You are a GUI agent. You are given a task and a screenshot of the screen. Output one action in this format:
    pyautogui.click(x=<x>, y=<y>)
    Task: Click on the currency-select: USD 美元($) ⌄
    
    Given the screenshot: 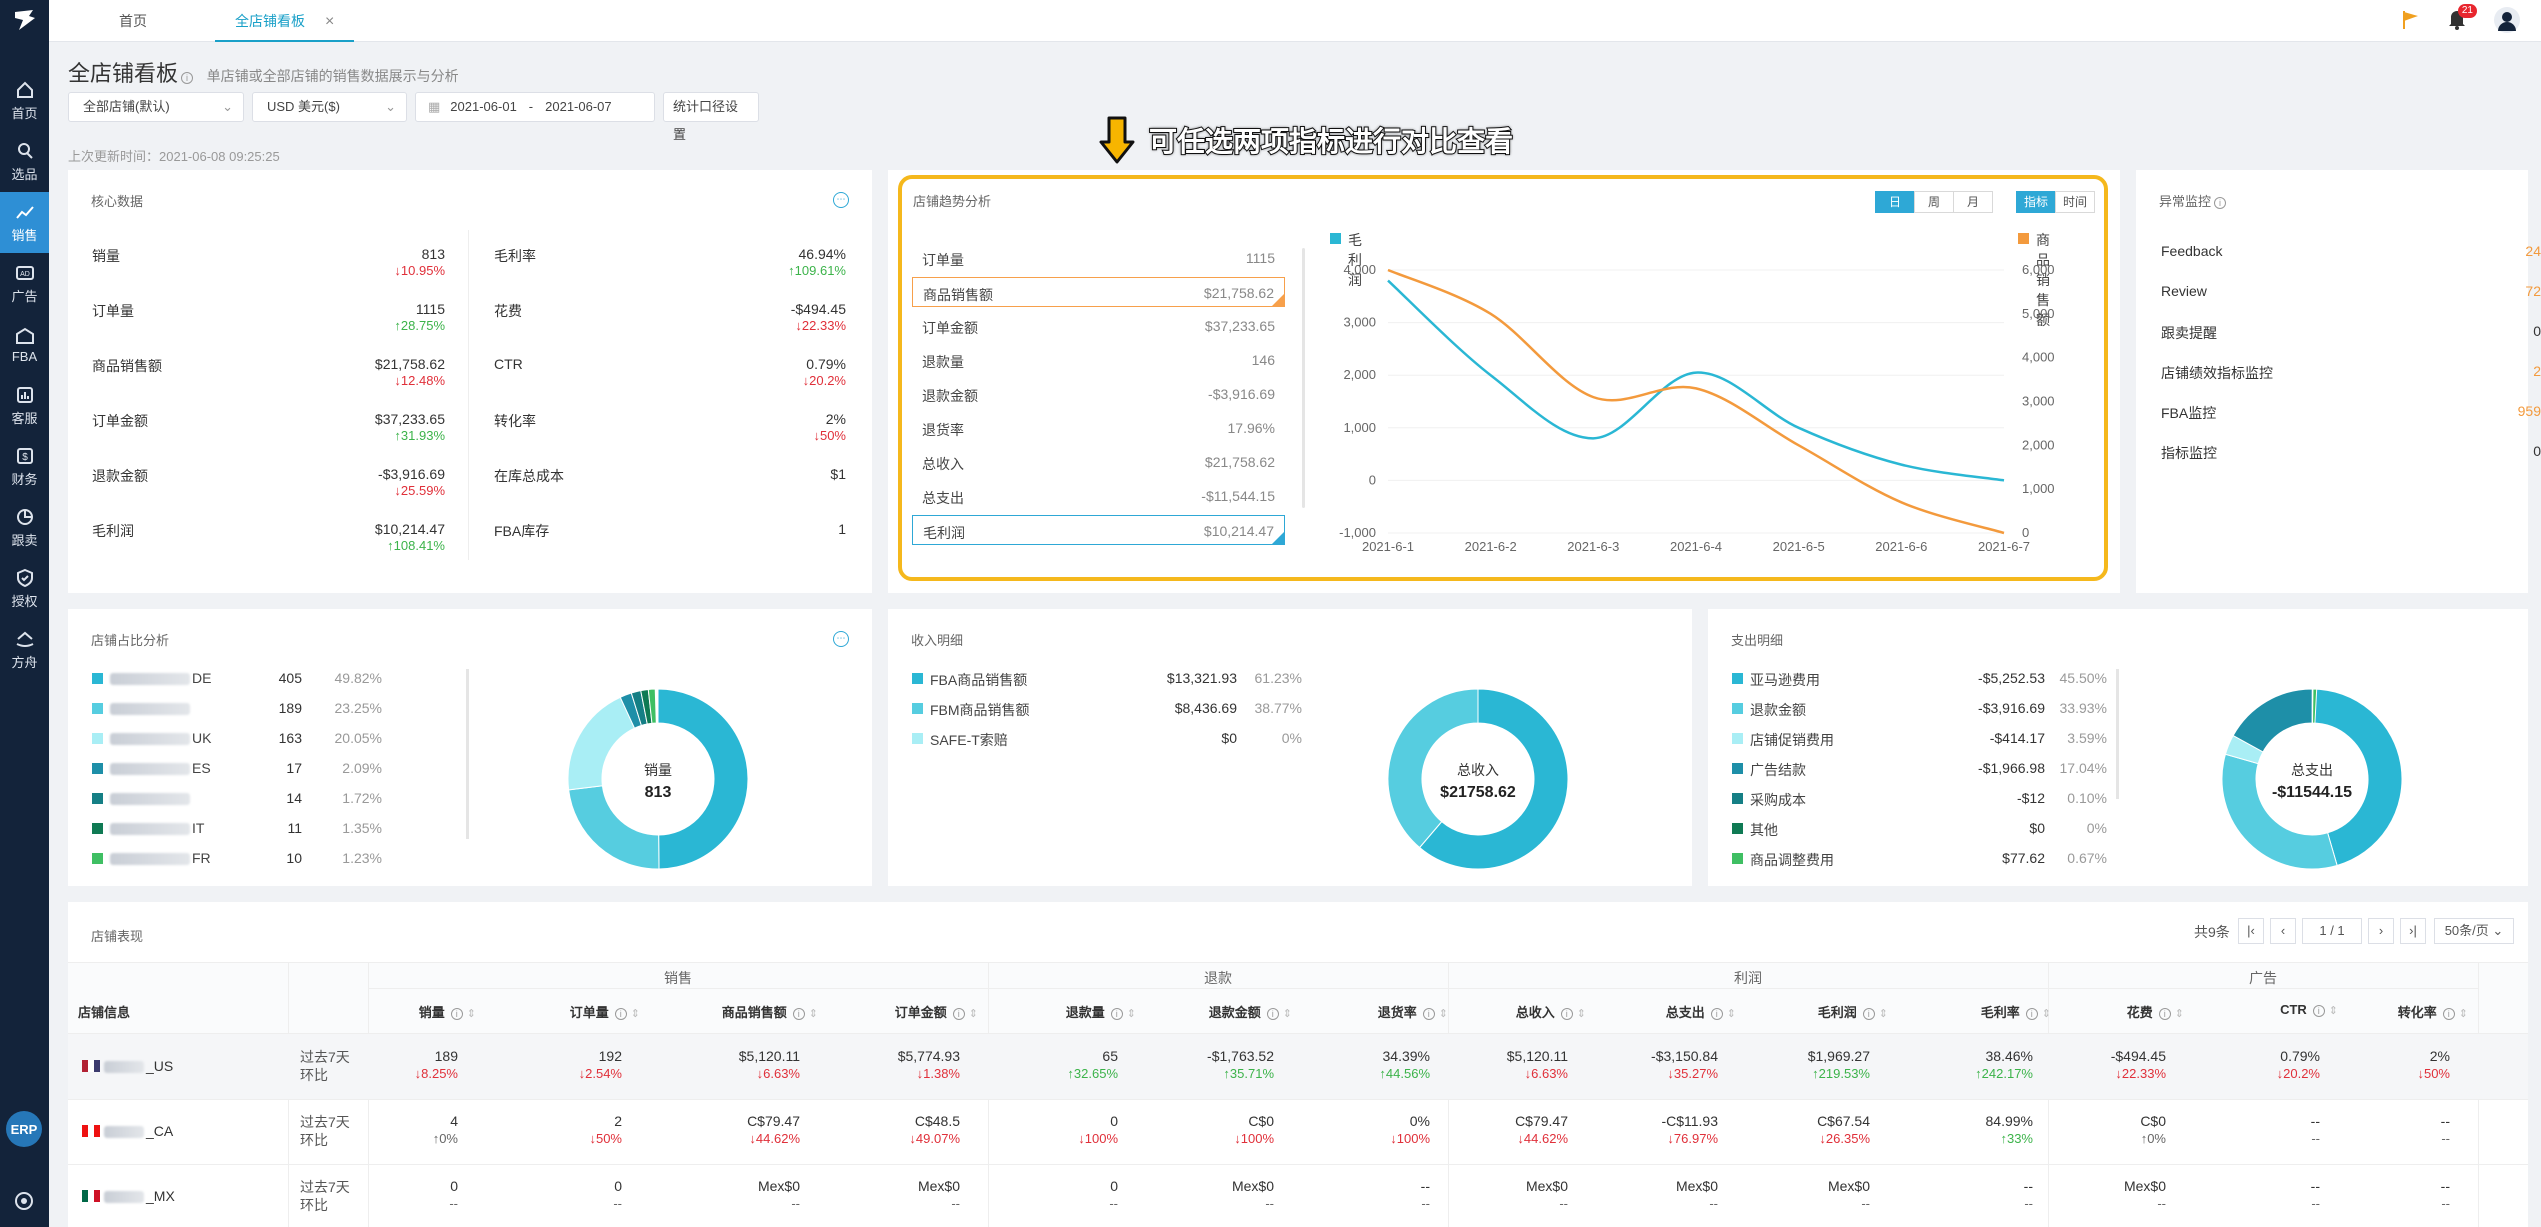 What is the action you would take?
    pyautogui.click(x=329, y=107)
    